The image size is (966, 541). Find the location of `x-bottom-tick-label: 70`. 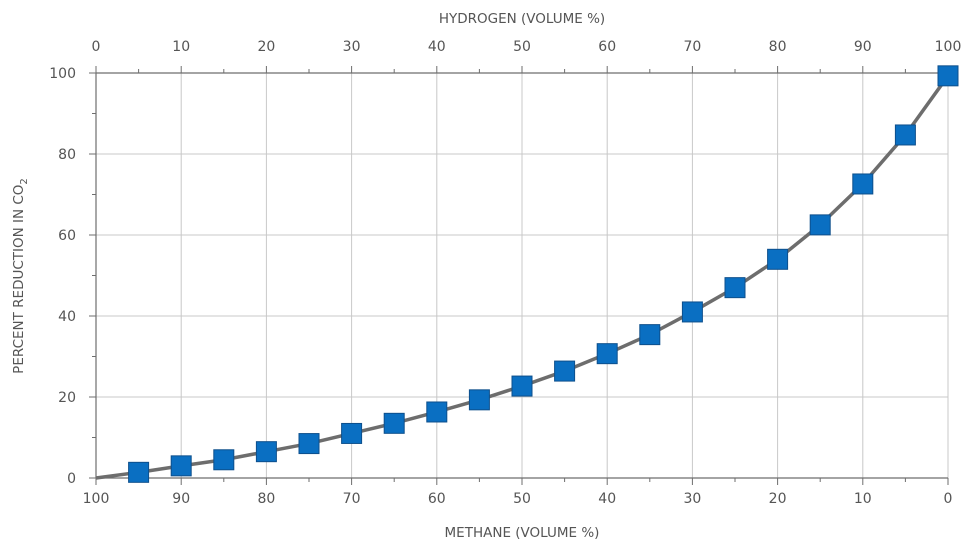

x-bottom-tick-label: 70 is located at coordinates (352, 499).